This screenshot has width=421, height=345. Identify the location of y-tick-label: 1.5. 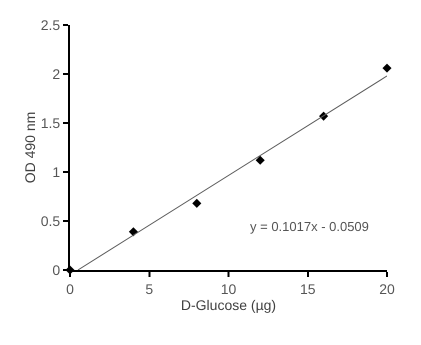
(50, 122).